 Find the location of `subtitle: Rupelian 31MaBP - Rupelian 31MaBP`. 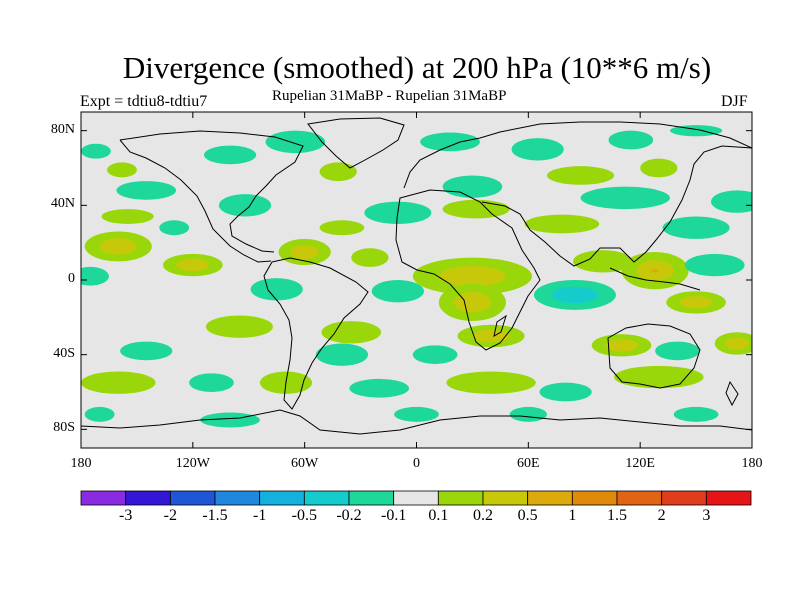

subtitle: Rupelian 31MaBP - Rupelian 31MaBP is located at coordinates (389, 96).